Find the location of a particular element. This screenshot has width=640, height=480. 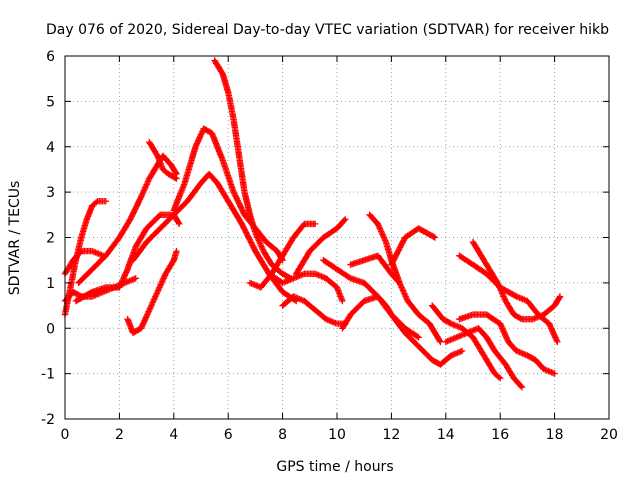

y-tick-label: -2 is located at coordinates (48, 420).